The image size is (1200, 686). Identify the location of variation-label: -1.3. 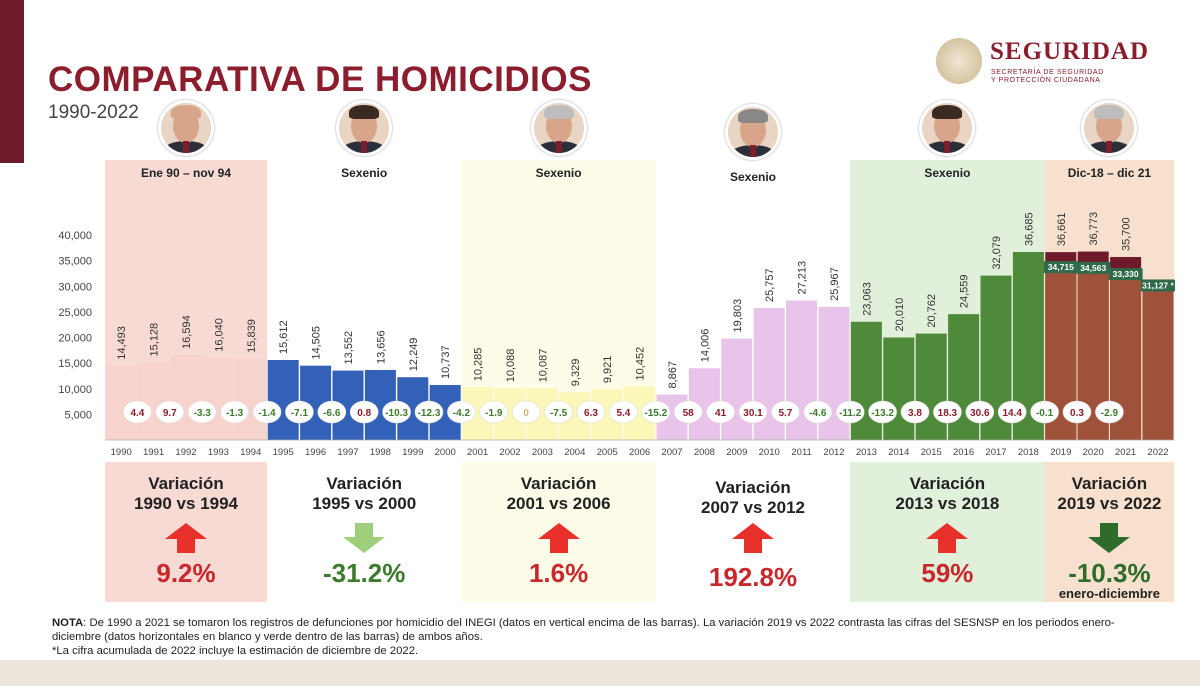
(235, 413).